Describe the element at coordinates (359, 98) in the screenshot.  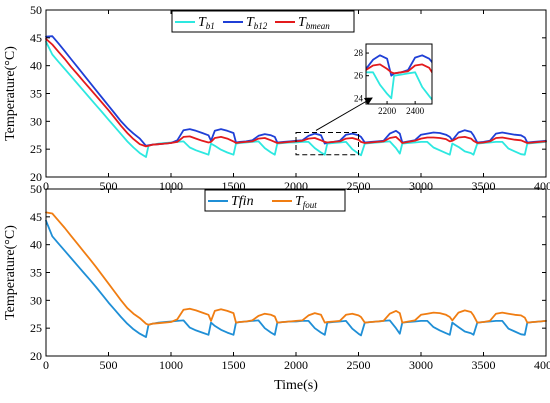
I see `inset-y-tick-label: 24` at that location.